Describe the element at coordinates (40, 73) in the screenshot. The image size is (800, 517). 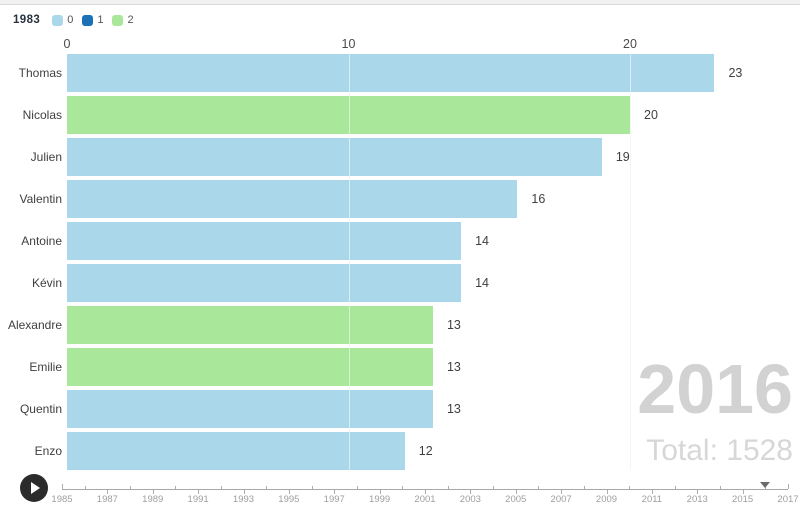
I see `bar-category-label: Thomas` at that location.